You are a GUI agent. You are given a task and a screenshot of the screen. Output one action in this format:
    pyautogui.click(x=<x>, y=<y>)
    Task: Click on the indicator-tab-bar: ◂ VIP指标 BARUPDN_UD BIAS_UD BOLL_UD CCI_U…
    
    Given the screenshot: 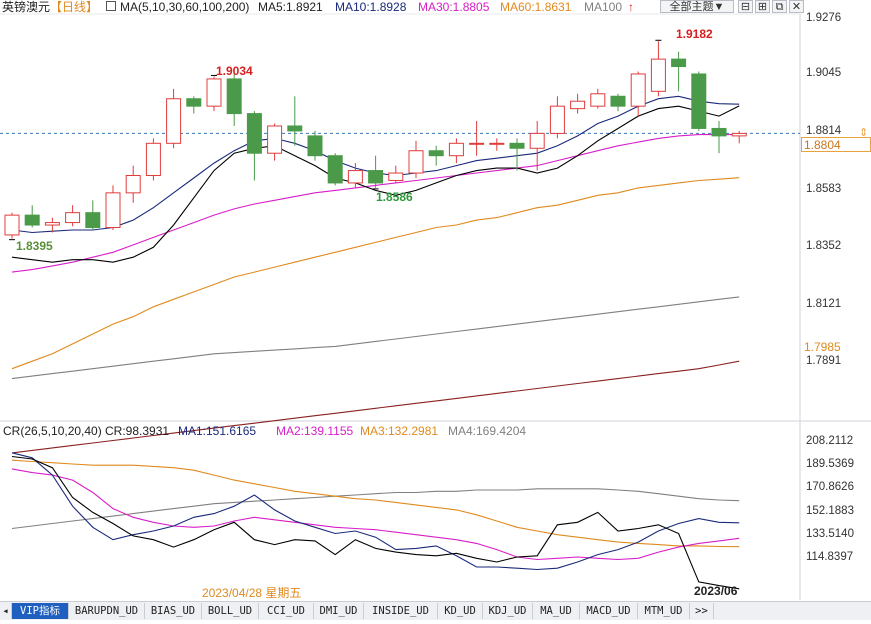 What is the action you would take?
    pyautogui.click(x=435, y=610)
    